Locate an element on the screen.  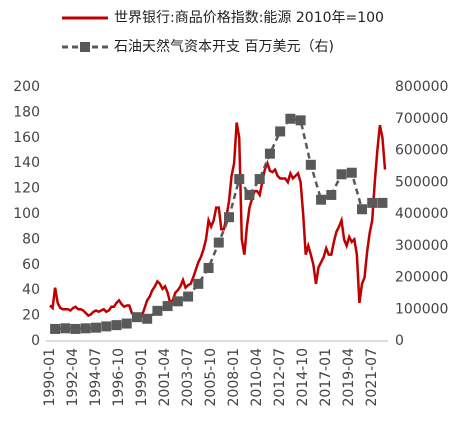
x-tick-label: 1990-01 is located at coordinates (50, 377).